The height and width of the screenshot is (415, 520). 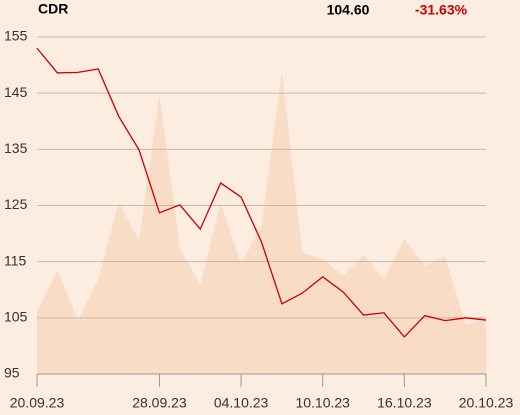 I want to click on price-change: -31.63%, so click(x=441, y=10).